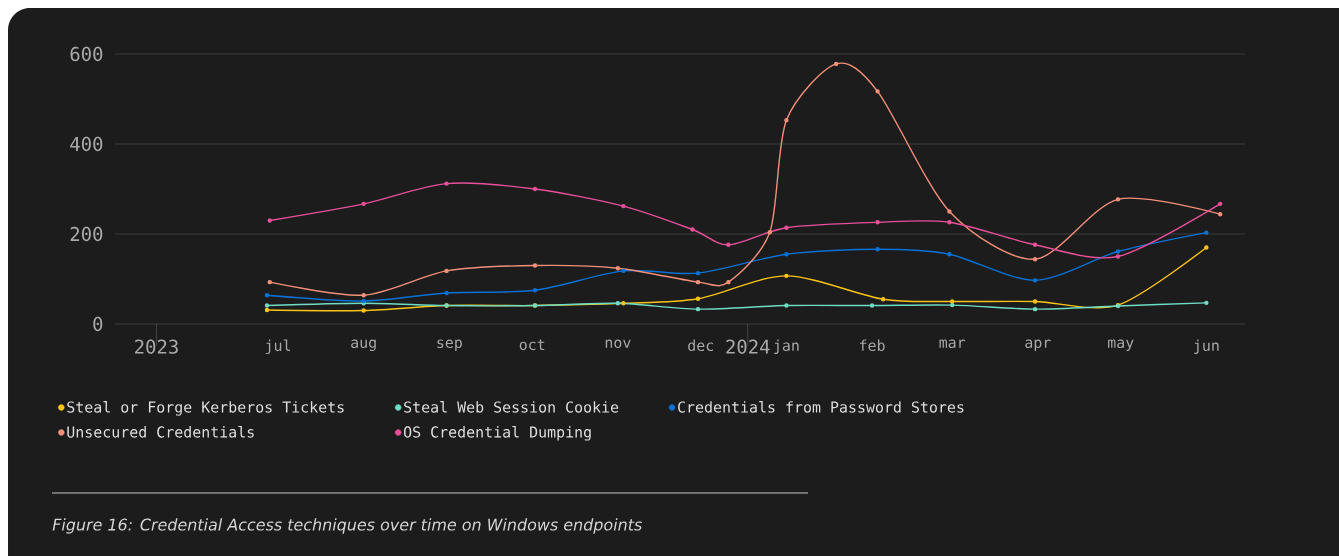 This screenshot has width=1339, height=556. Describe the element at coordinates (449, 345) in the screenshot. I see `x-tick-label: sep` at that location.